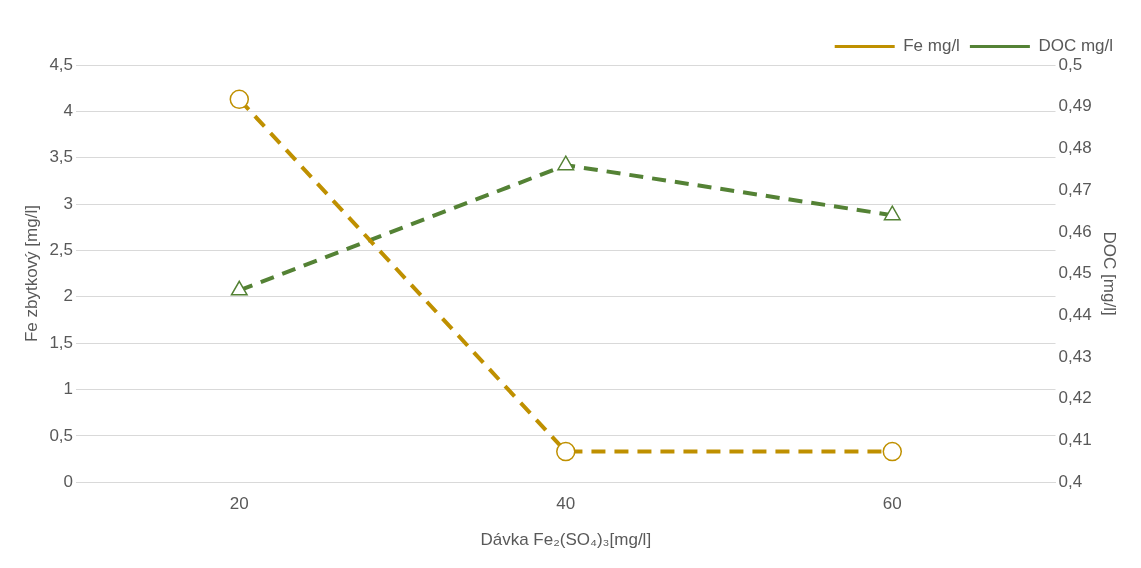  Describe the element at coordinates (1076, 46) in the screenshot. I see `legend-label: DOC mg/l` at that location.